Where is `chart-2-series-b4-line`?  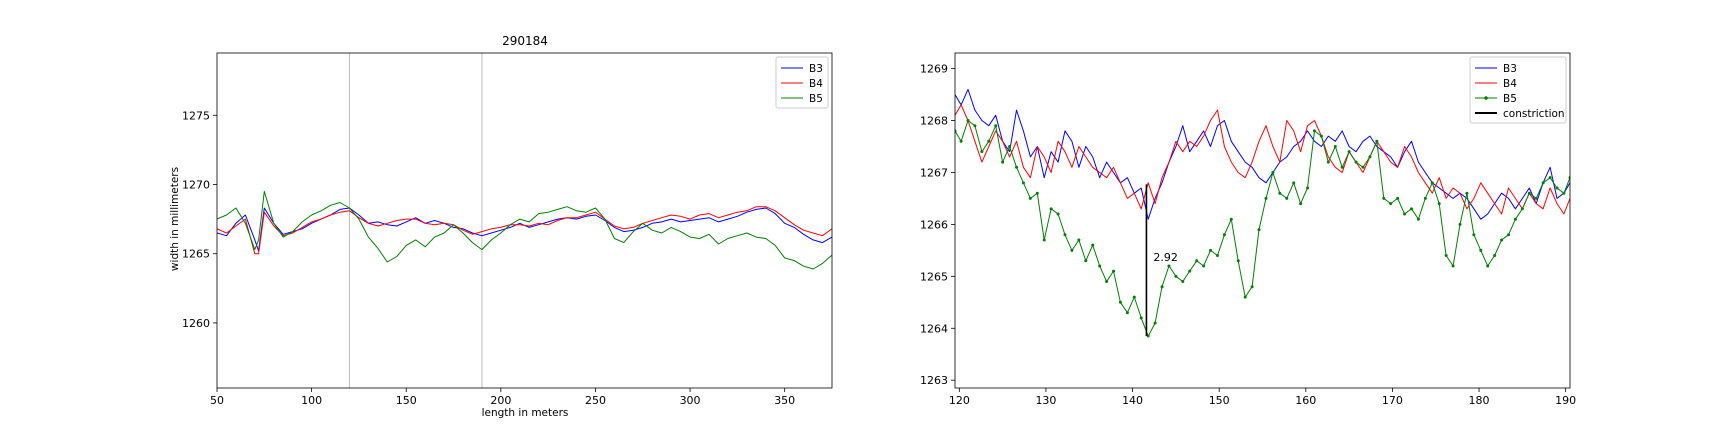
chart-2-series-b4-line is located at coordinates (1262, 159).